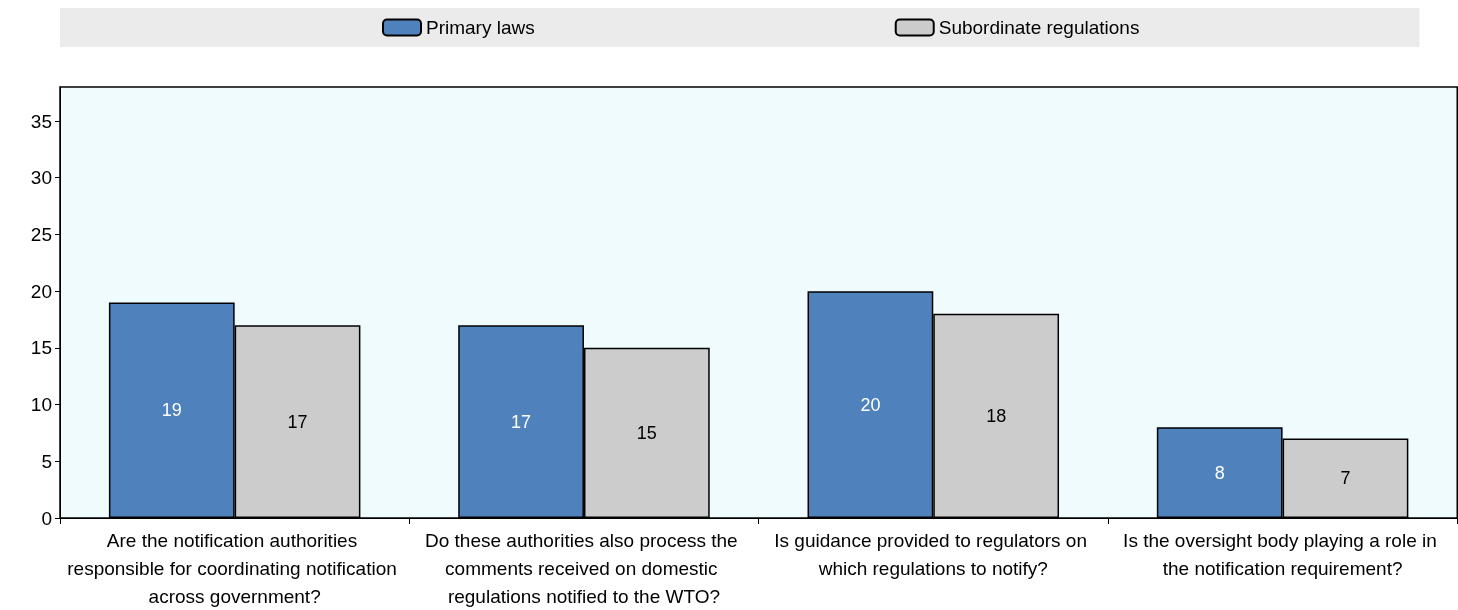 Image resolution: width=1458 pixels, height=610 pixels. Describe the element at coordinates (41, 348) in the screenshot. I see `y-tick-label: 15` at that location.